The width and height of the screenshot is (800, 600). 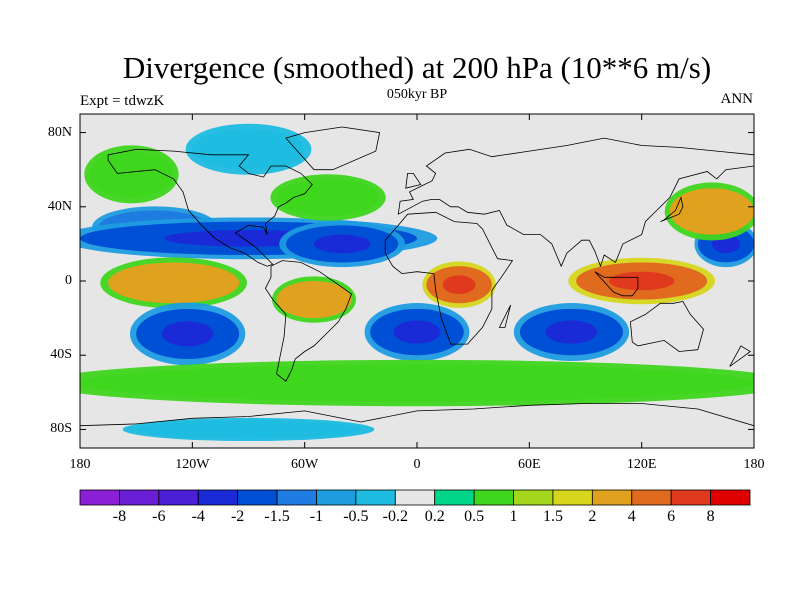 What do you see at coordinates (68, 280) in the screenshot?
I see `lat-label: 0` at bounding box center [68, 280].